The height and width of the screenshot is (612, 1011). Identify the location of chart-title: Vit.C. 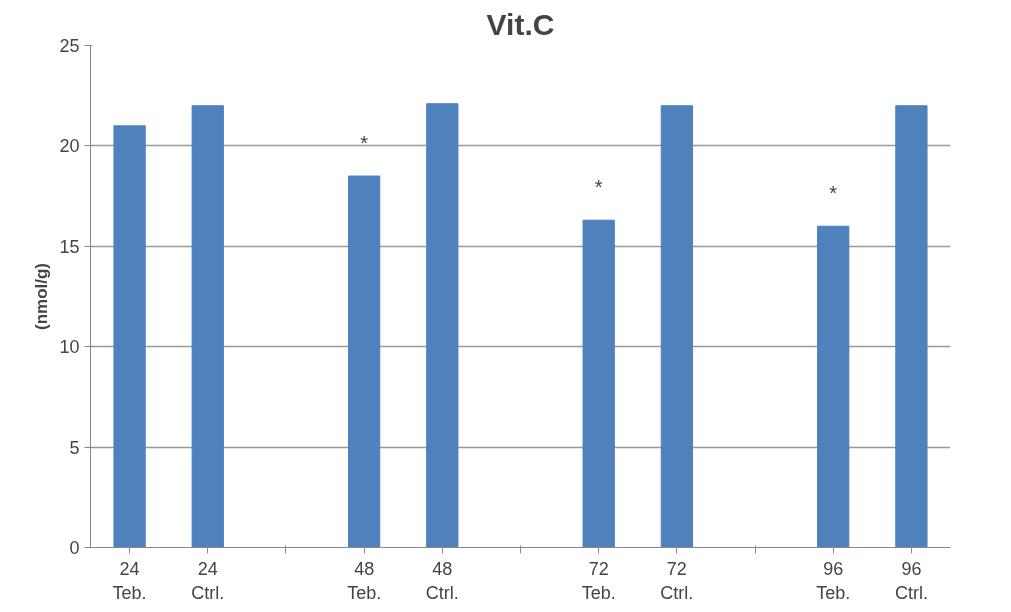
(520, 24).